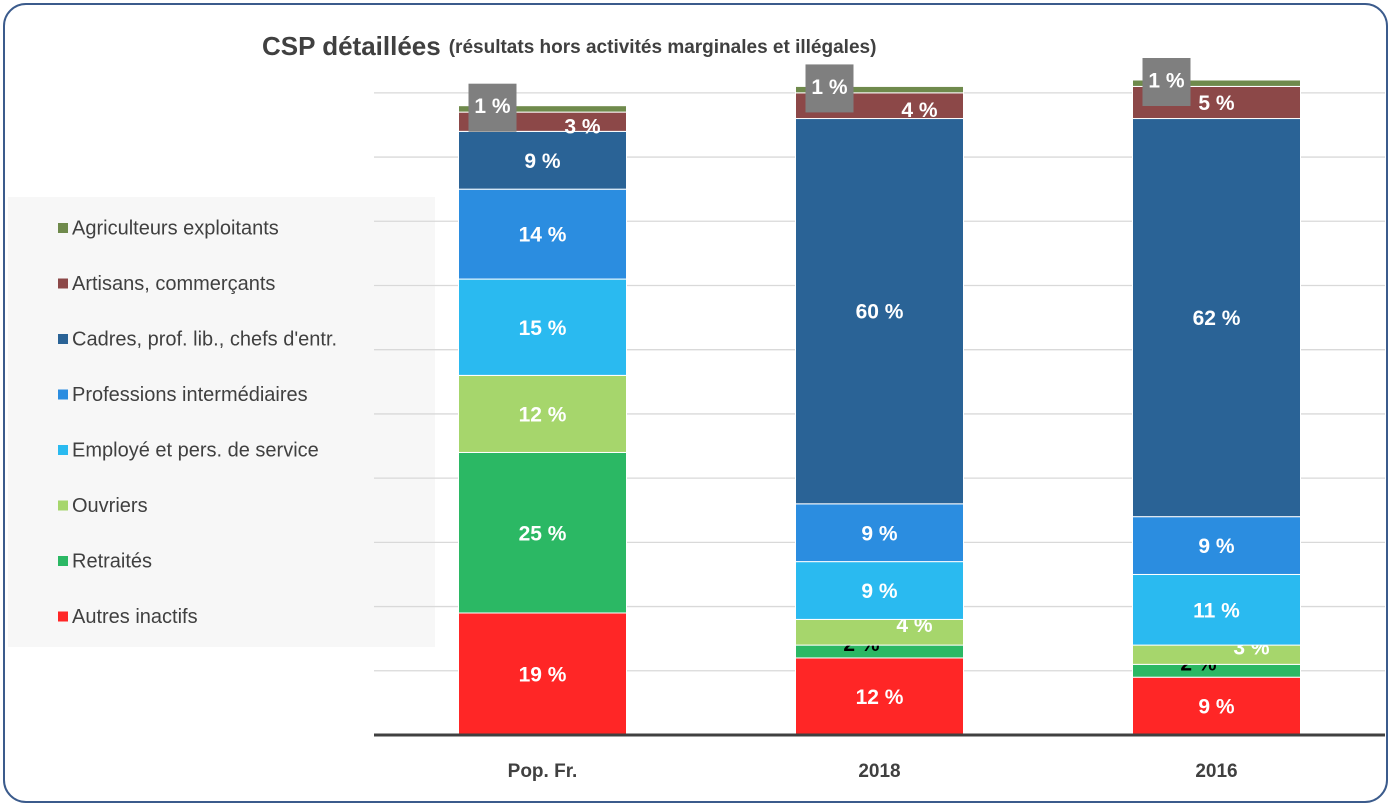 This screenshot has height=806, width=1391. Describe the element at coordinates (112, 561) in the screenshot. I see `legend-label: Retraités` at that location.